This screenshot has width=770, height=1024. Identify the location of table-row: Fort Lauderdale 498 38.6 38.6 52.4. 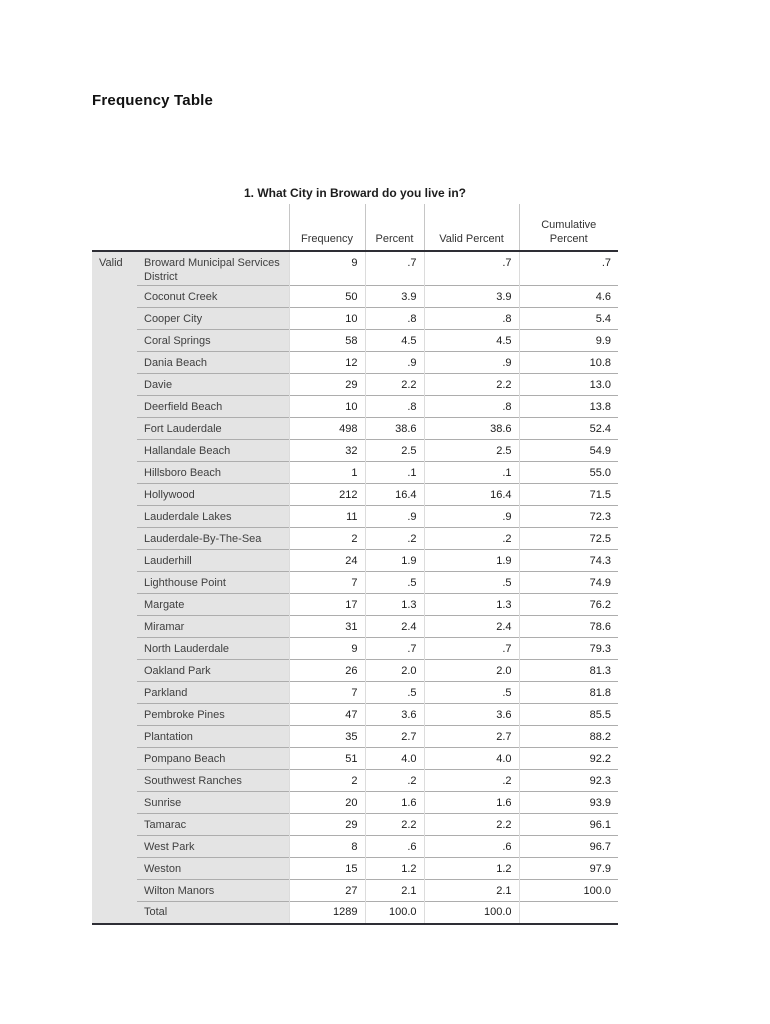
(355, 428).